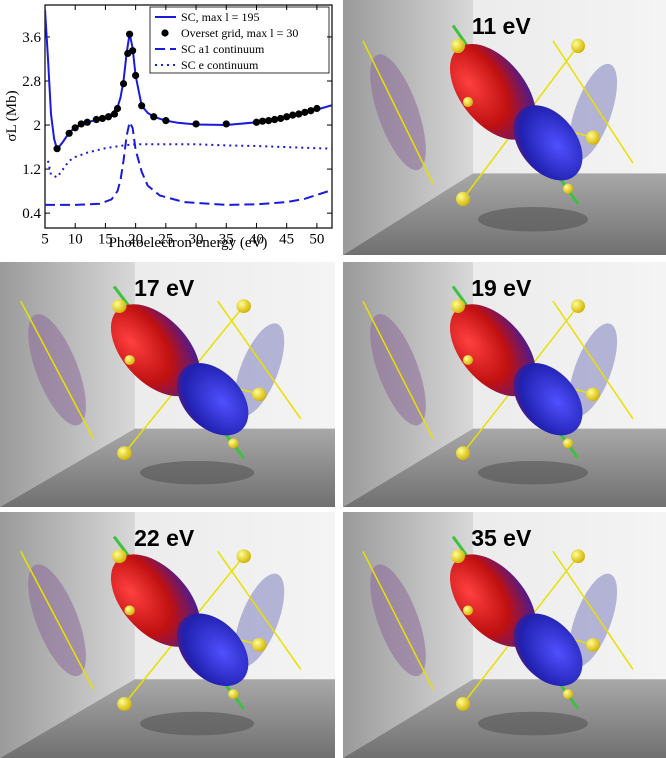 This screenshot has width=666, height=758. Describe the element at coordinates (501, 288) in the screenshot. I see `panel-label: 19 eV` at that location.